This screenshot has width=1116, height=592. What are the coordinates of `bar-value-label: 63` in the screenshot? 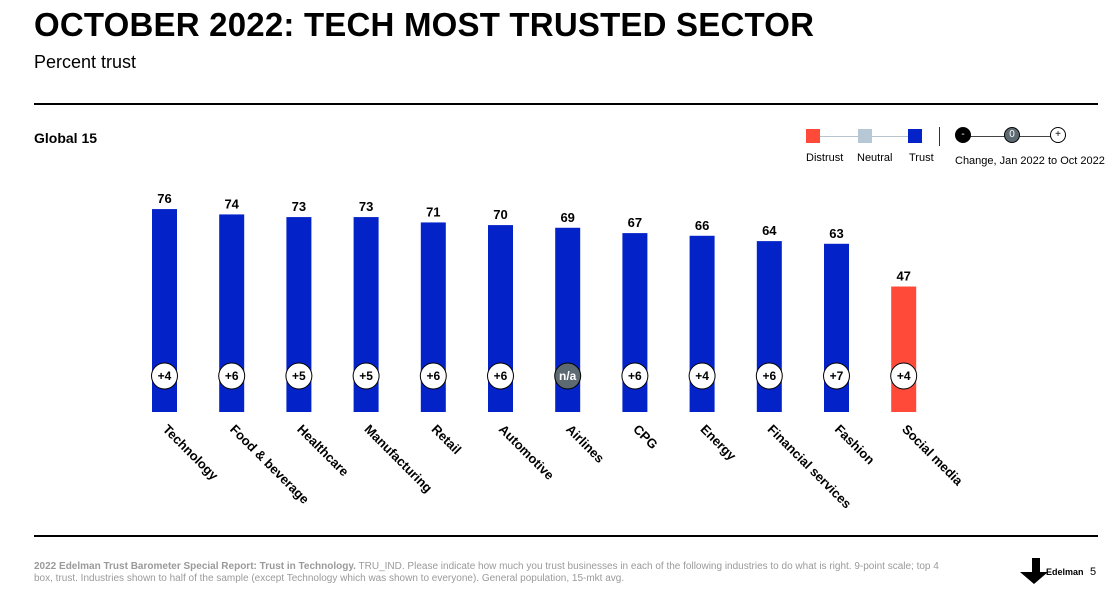 It's located at (836, 233).